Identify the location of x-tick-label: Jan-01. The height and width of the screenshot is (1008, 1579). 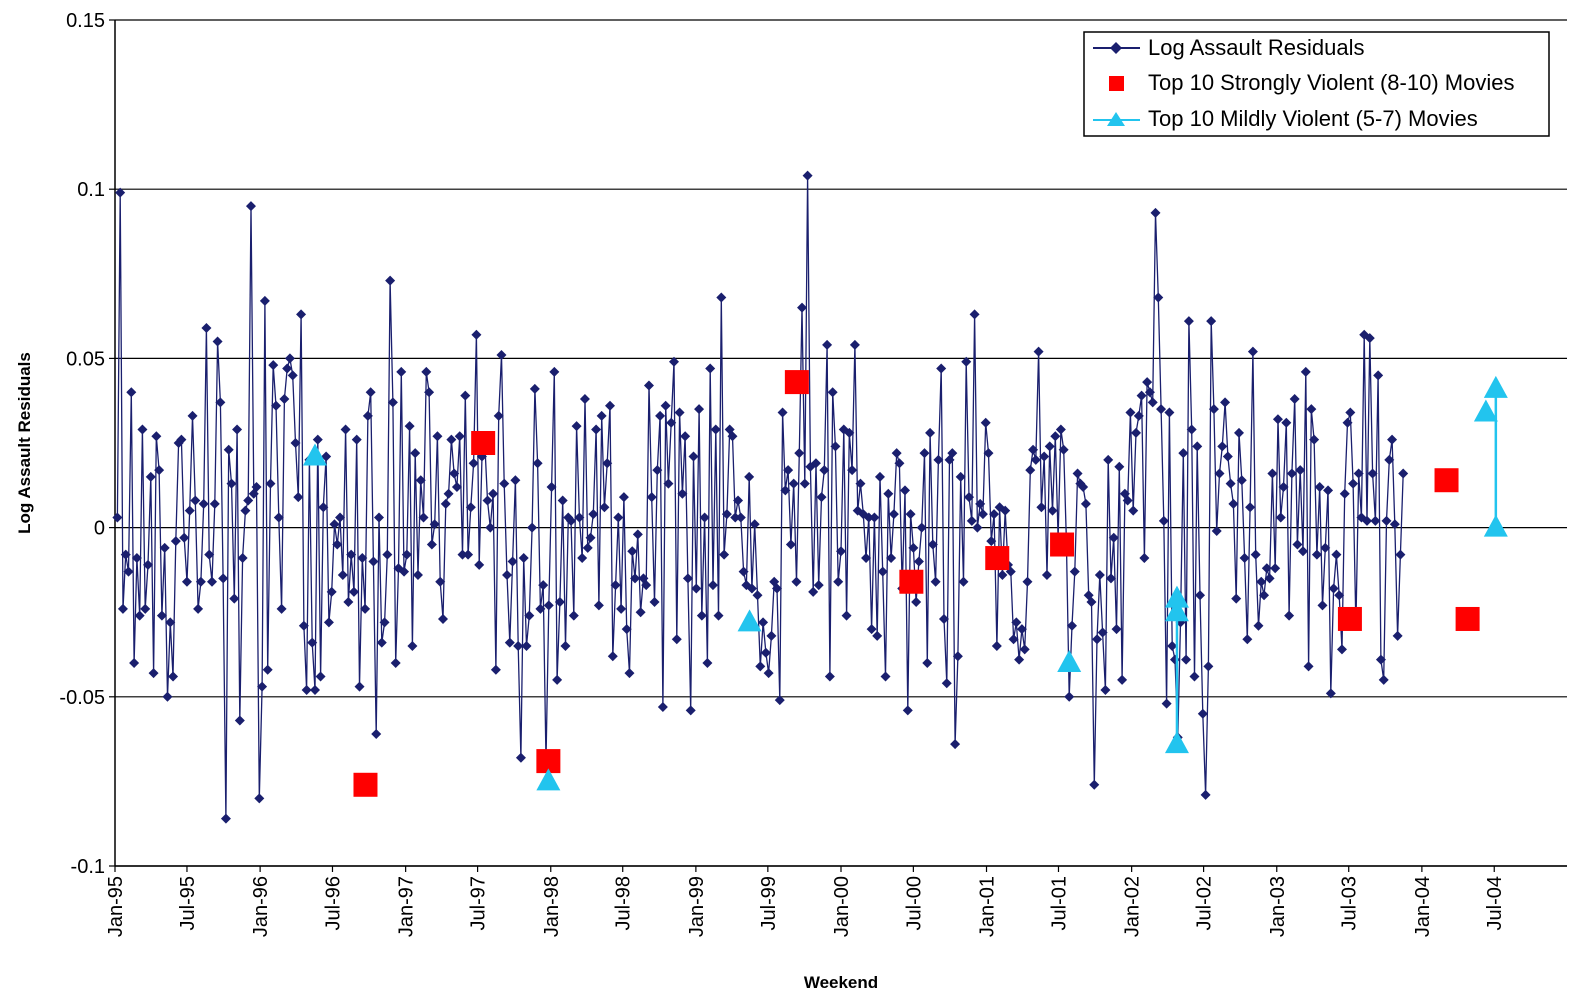
(988, 906).